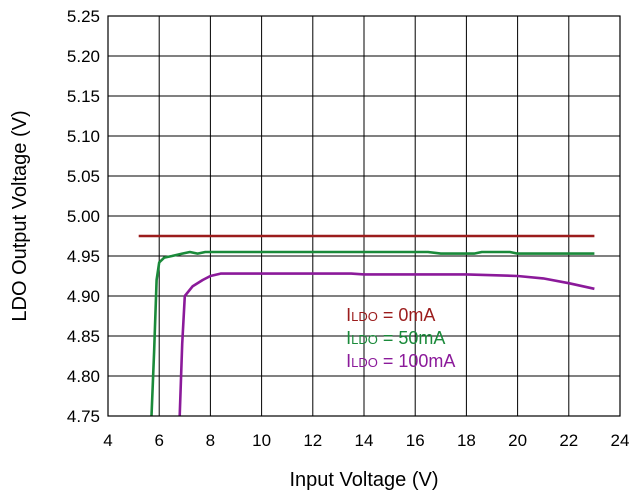 Image resolution: width=632 pixels, height=496 pixels. Describe the element at coordinates (210, 440) in the screenshot. I see `x-tick-label: 8` at that location.